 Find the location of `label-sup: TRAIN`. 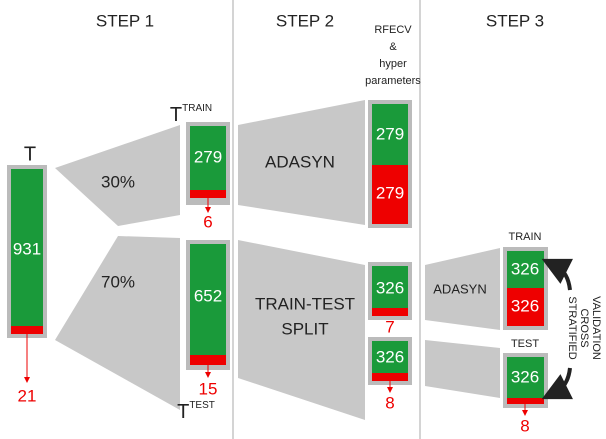

label-sup: TRAIN is located at coordinates (197, 108).